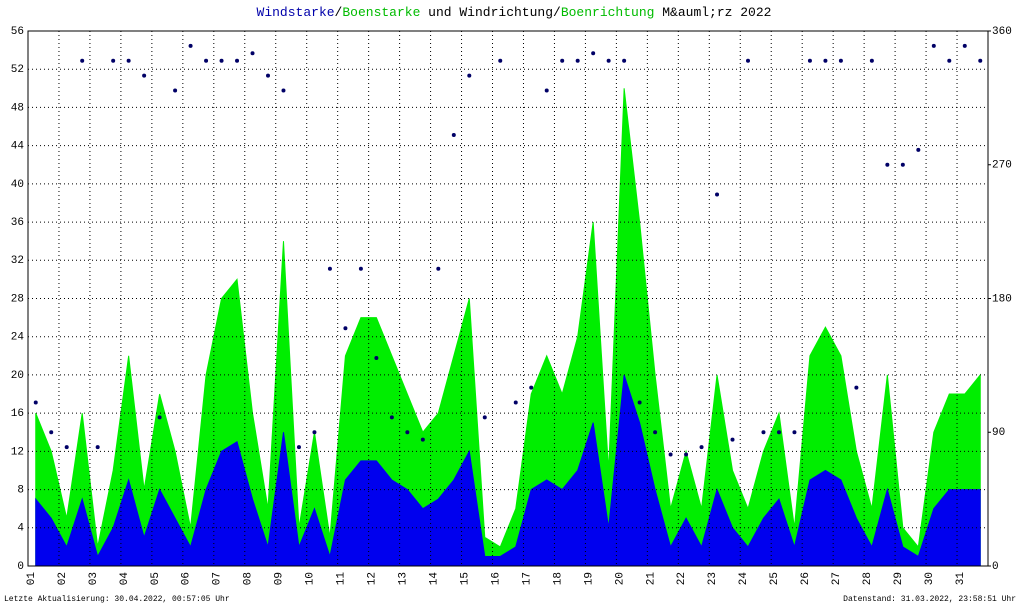 This screenshot has width=1020, height=606. I want to click on y2-tick-label: 270, so click(1002, 166).